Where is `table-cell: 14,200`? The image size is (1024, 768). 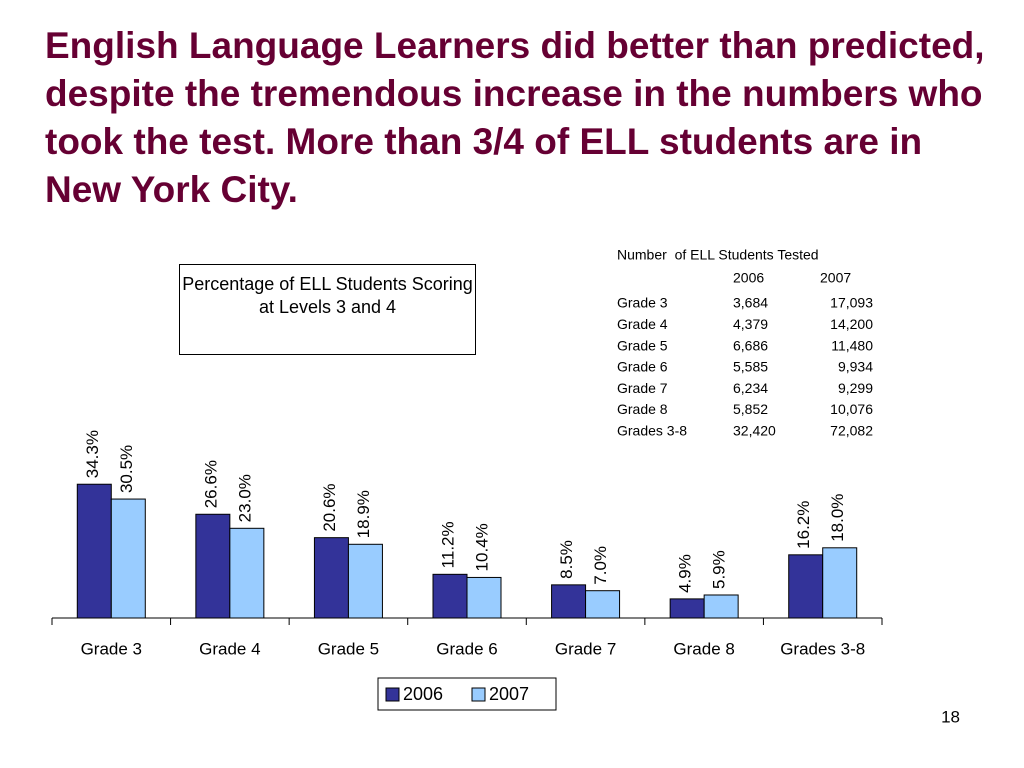 table-cell: 14,200 is located at coordinates (851, 324).